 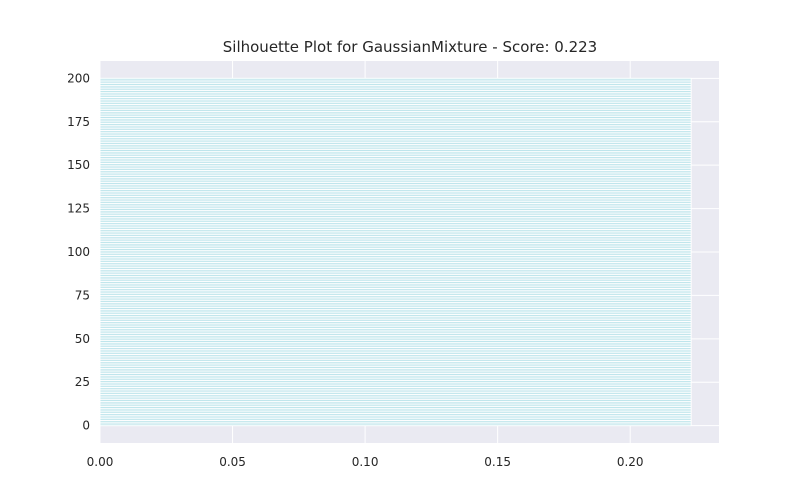 What do you see at coordinates (78, 122) in the screenshot?
I see `y-tick-label: 175` at bounding box center [78, 122].